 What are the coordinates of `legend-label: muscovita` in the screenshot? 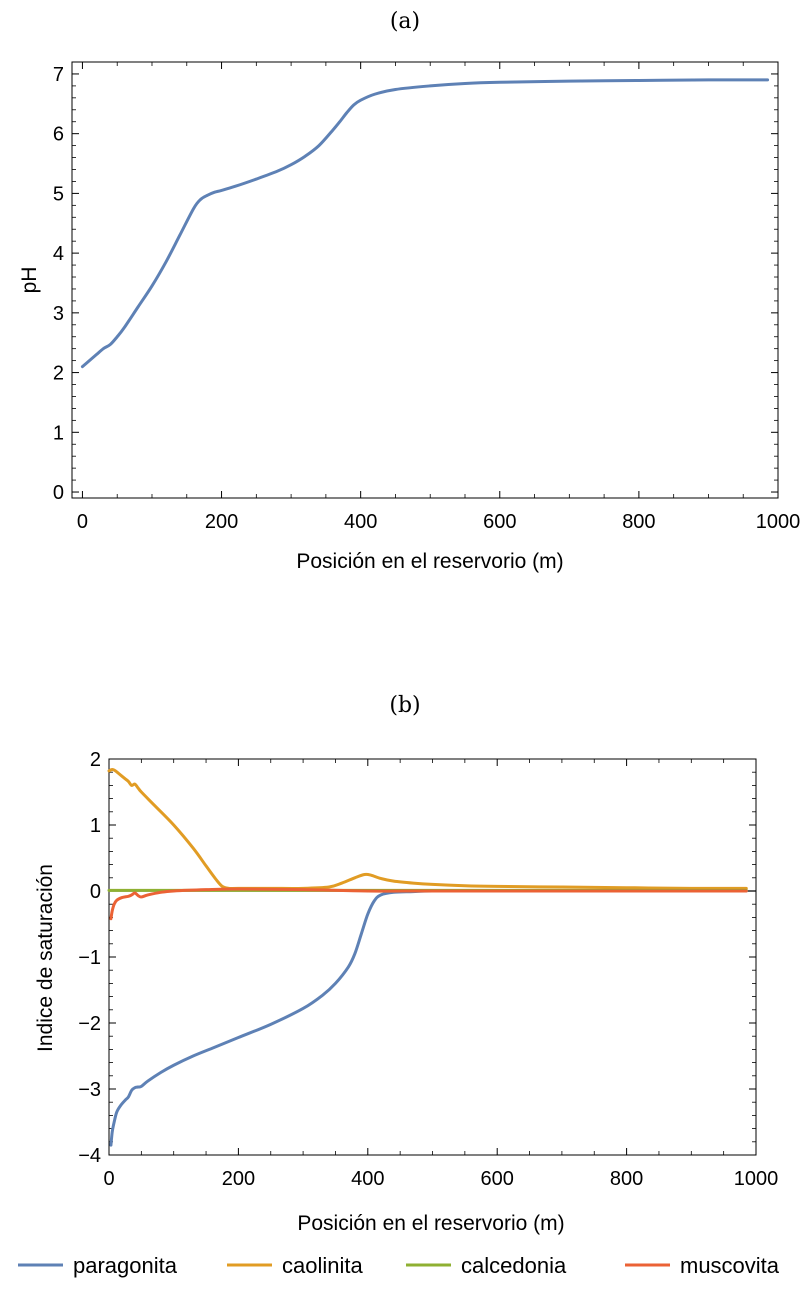 It's located at (730, 1265).